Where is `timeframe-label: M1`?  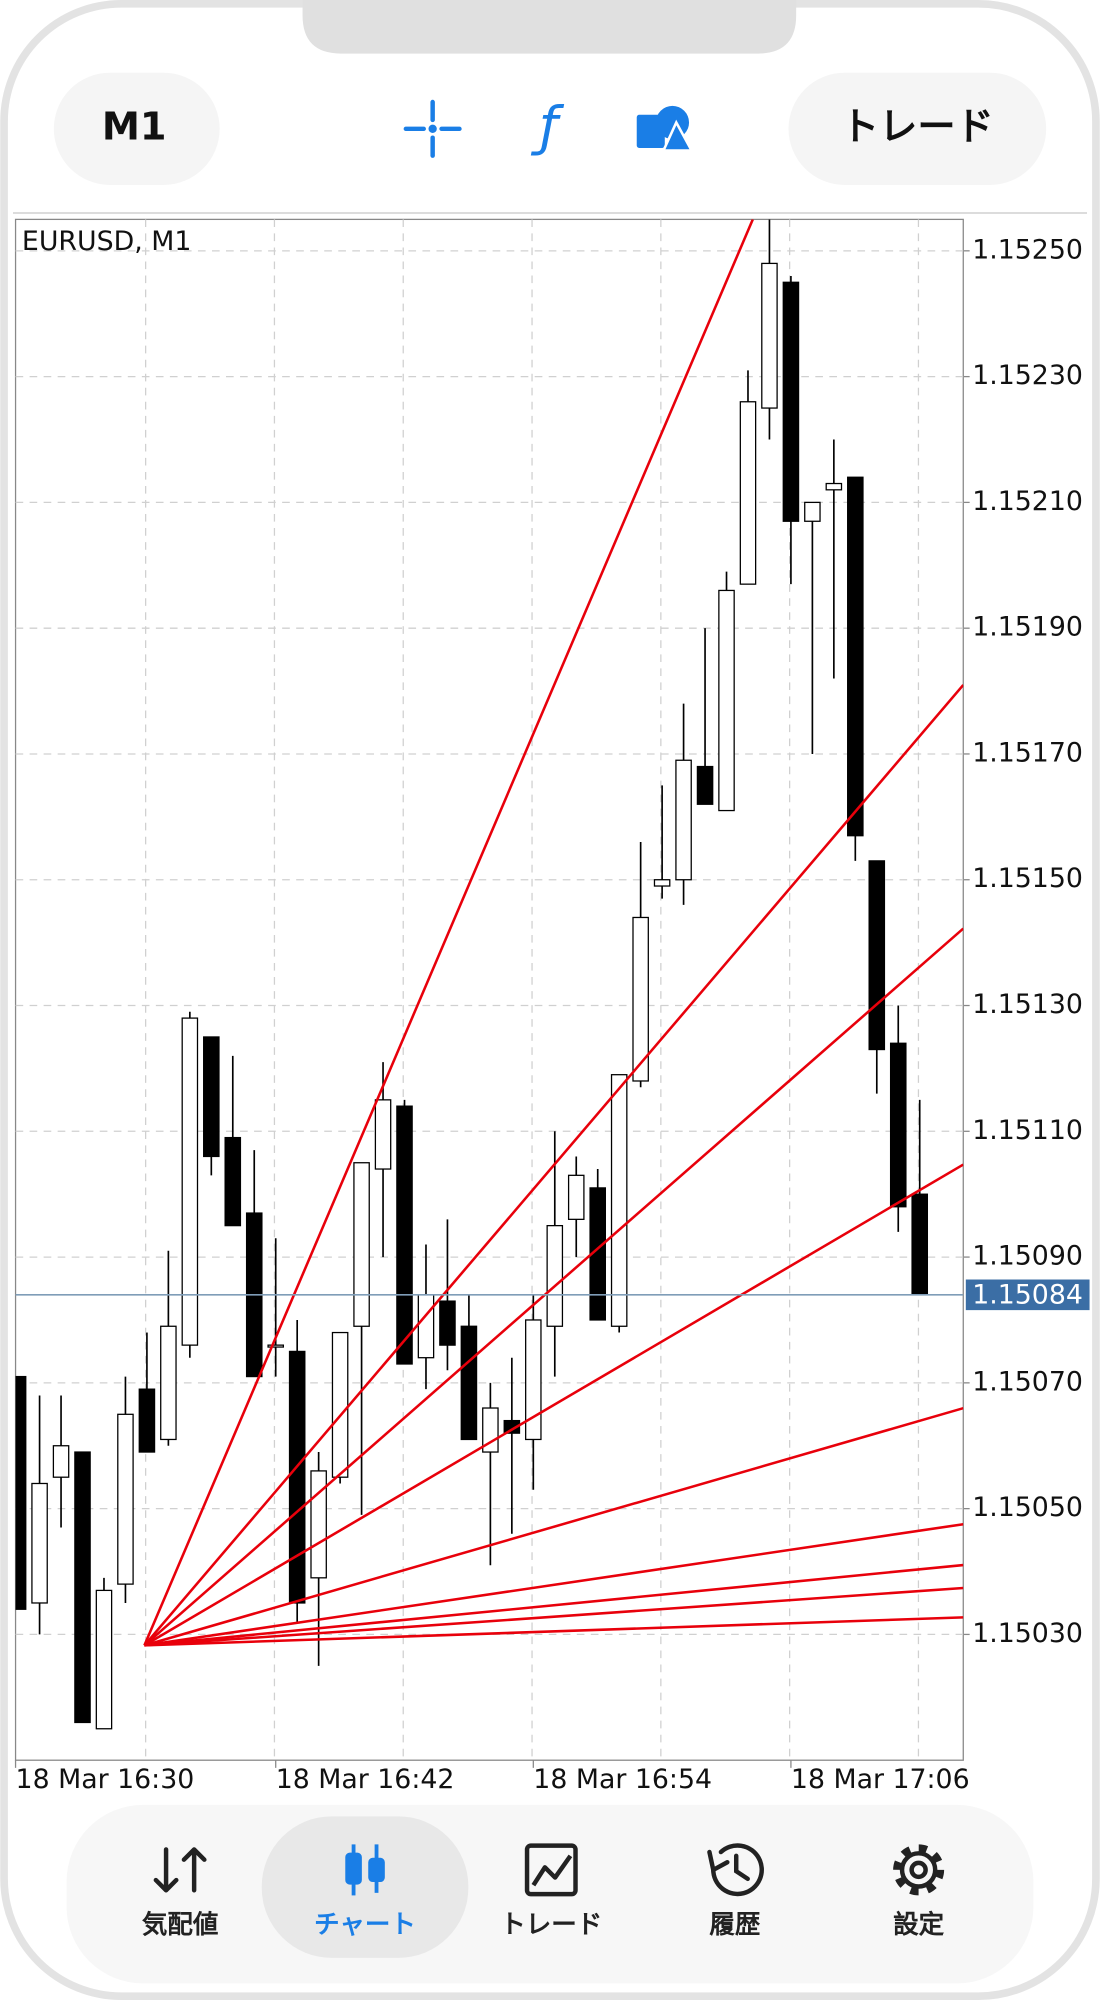
timeframe-label: M1 is located at coordinates (134, 126).